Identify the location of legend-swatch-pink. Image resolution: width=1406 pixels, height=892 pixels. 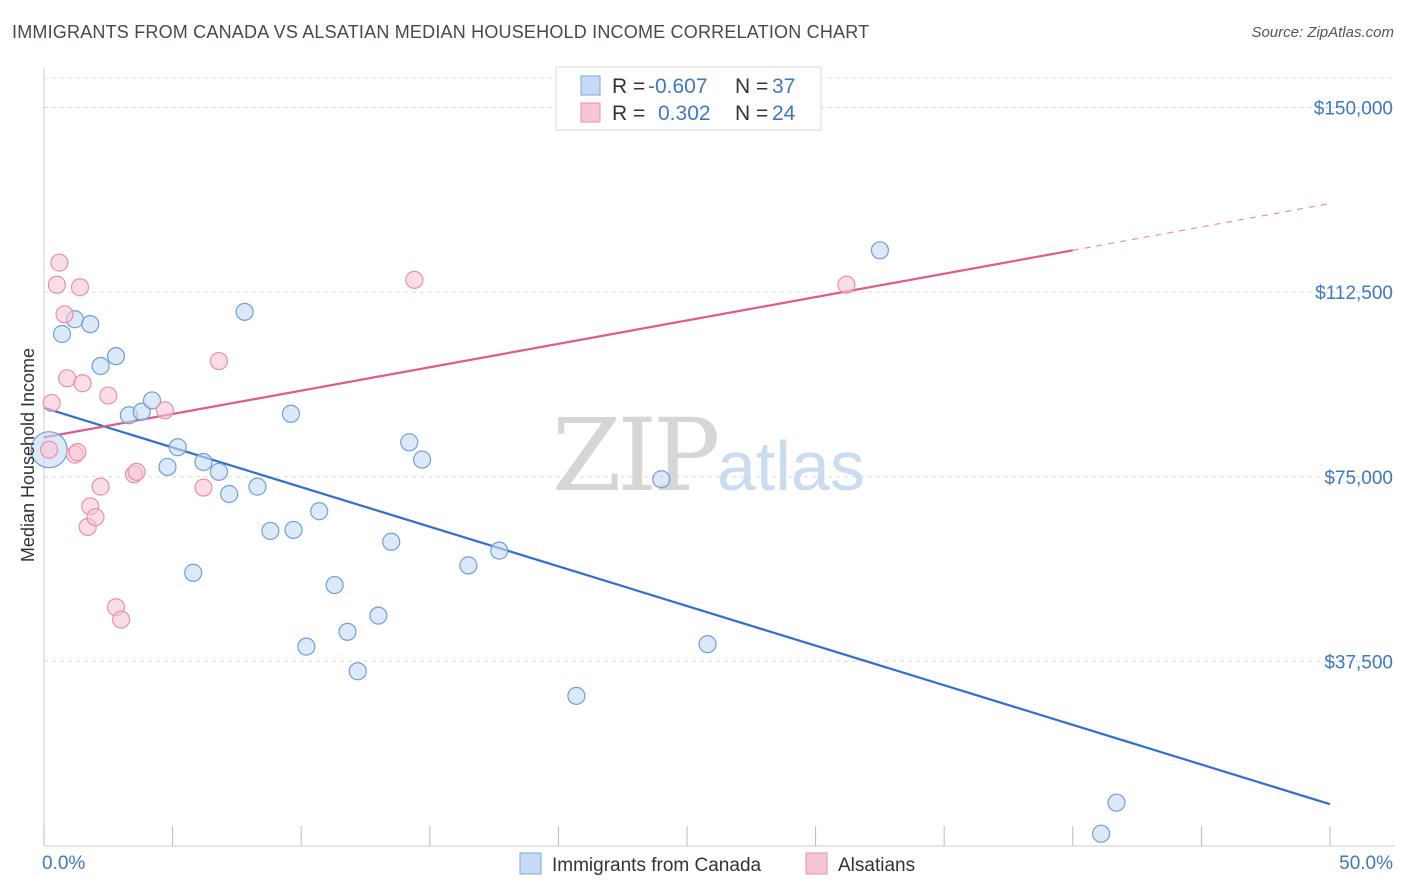
(590, 112).